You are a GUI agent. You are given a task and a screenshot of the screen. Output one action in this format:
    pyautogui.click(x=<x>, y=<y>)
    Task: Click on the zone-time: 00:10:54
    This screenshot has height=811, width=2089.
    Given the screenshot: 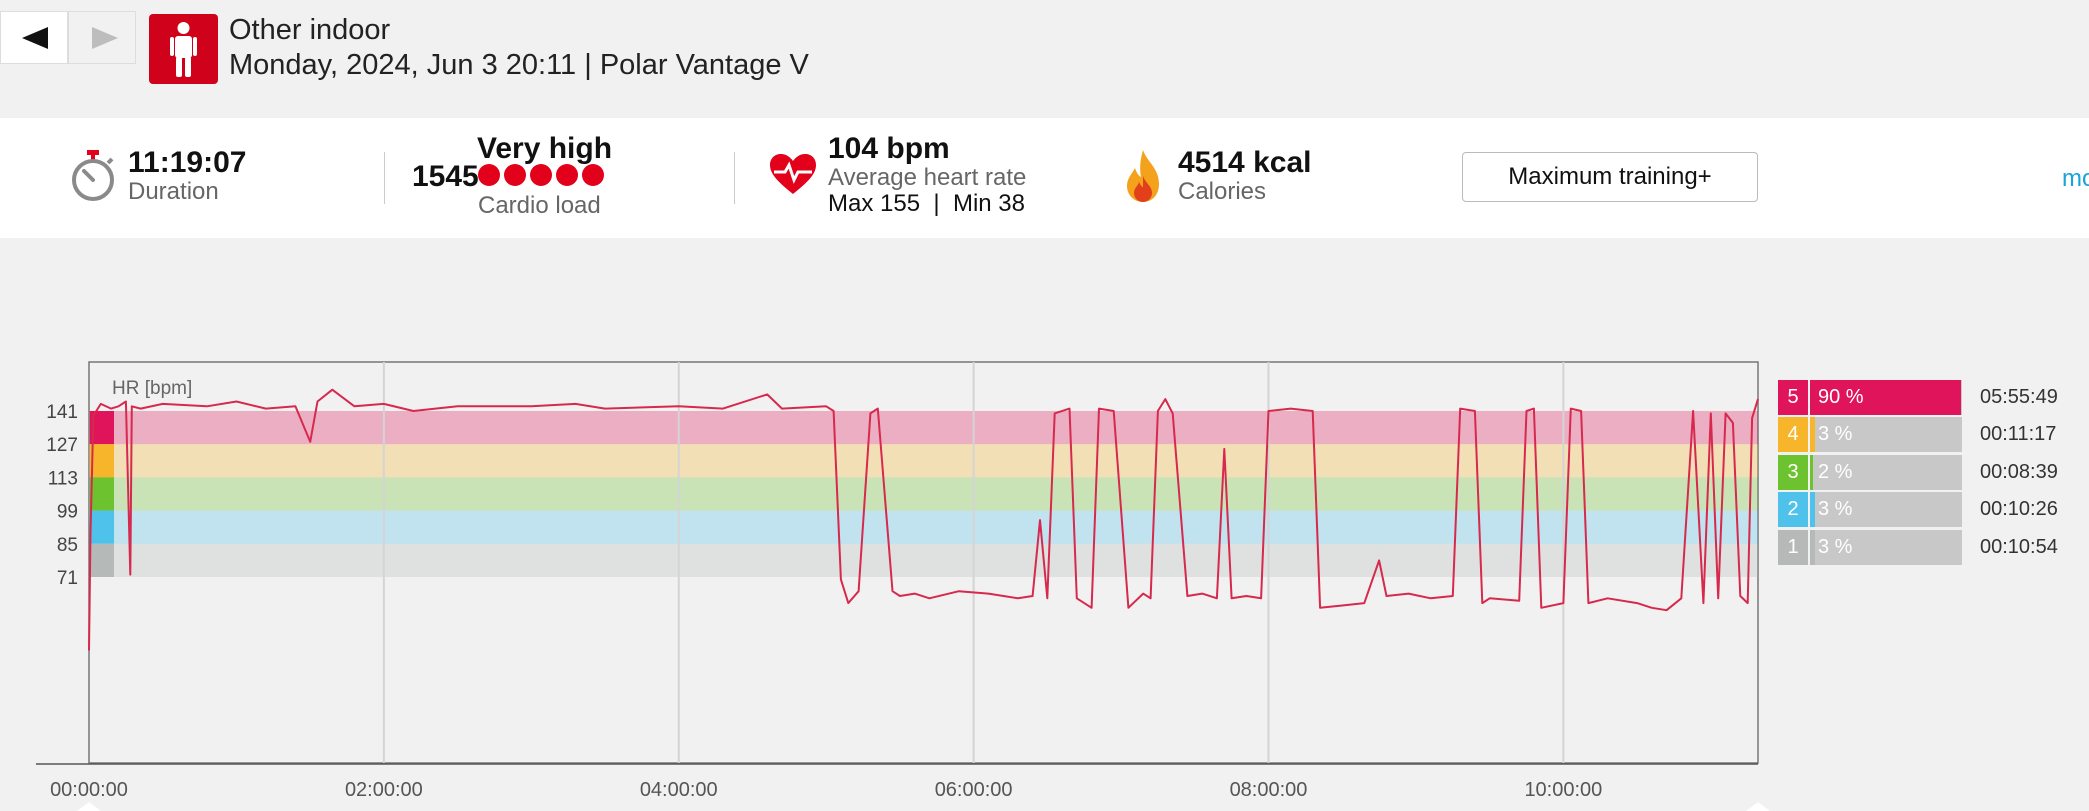 What is the action you would take?
    pyautogui.click(x=2019, y=547)
    